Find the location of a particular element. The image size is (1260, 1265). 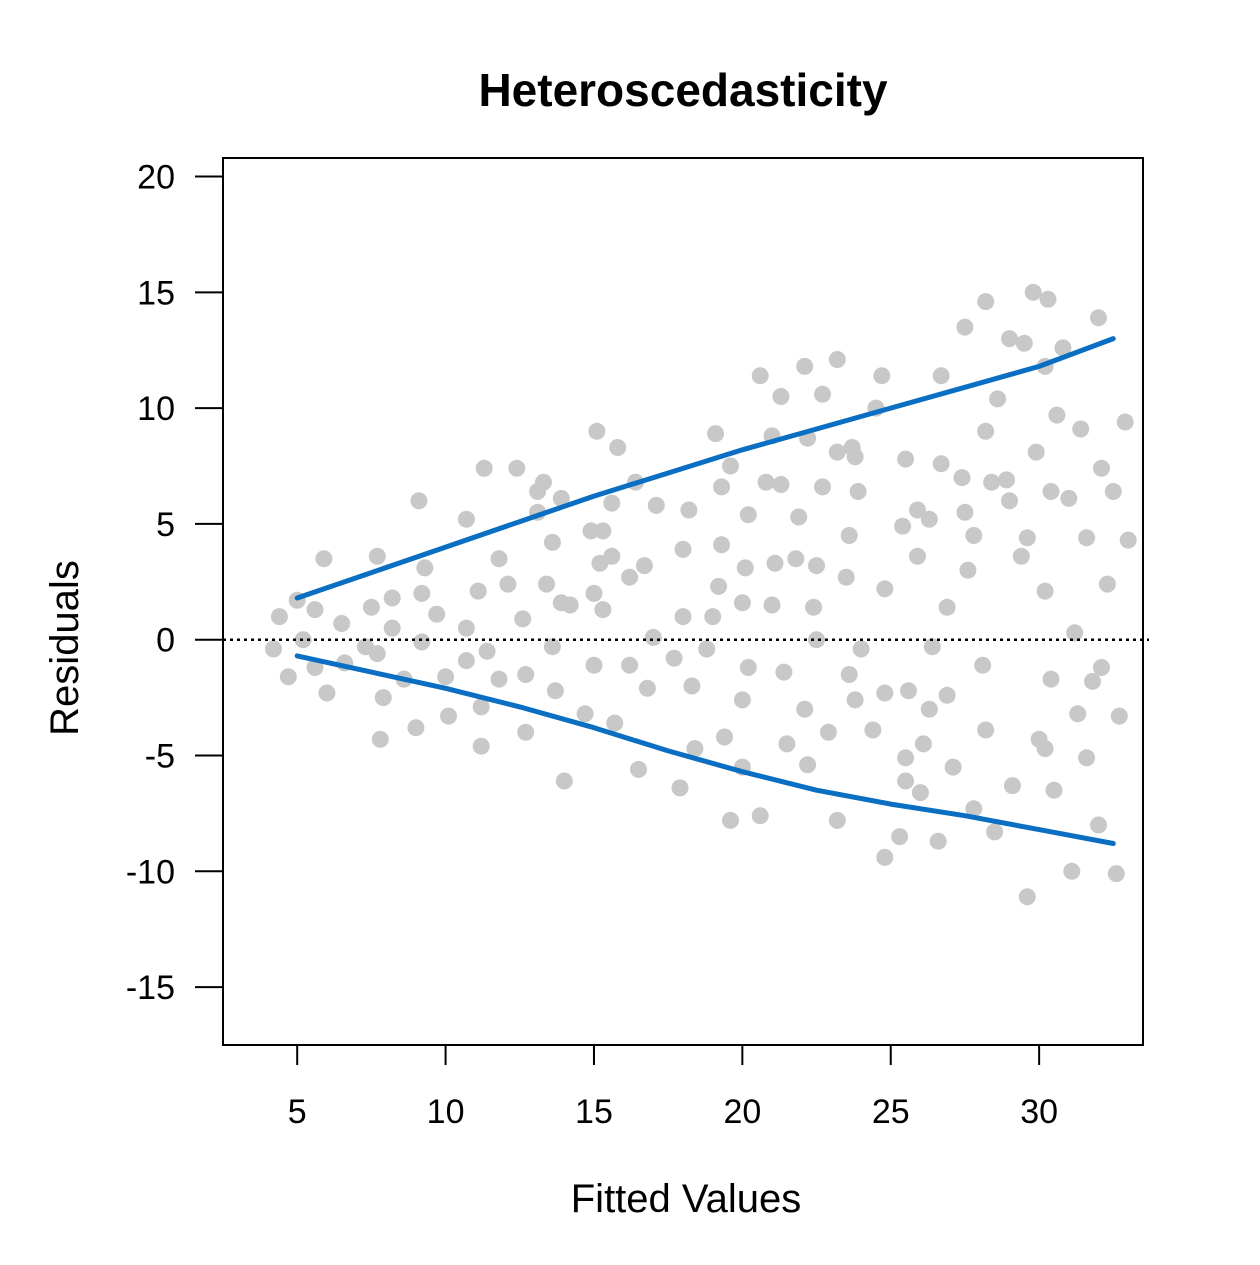

y-tick-label: -5 is located at coordinates (160, 757).